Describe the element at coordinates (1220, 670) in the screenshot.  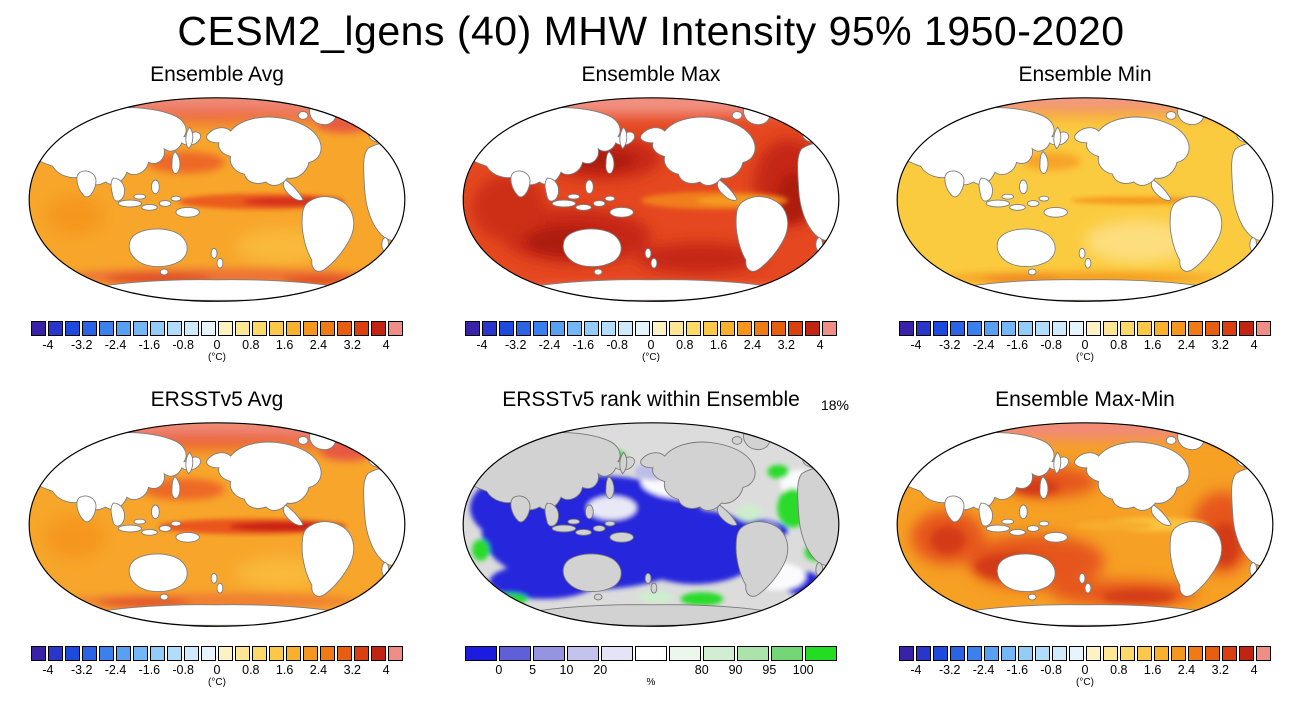
I see `colorbar-tick-label: 3.2` at that location.